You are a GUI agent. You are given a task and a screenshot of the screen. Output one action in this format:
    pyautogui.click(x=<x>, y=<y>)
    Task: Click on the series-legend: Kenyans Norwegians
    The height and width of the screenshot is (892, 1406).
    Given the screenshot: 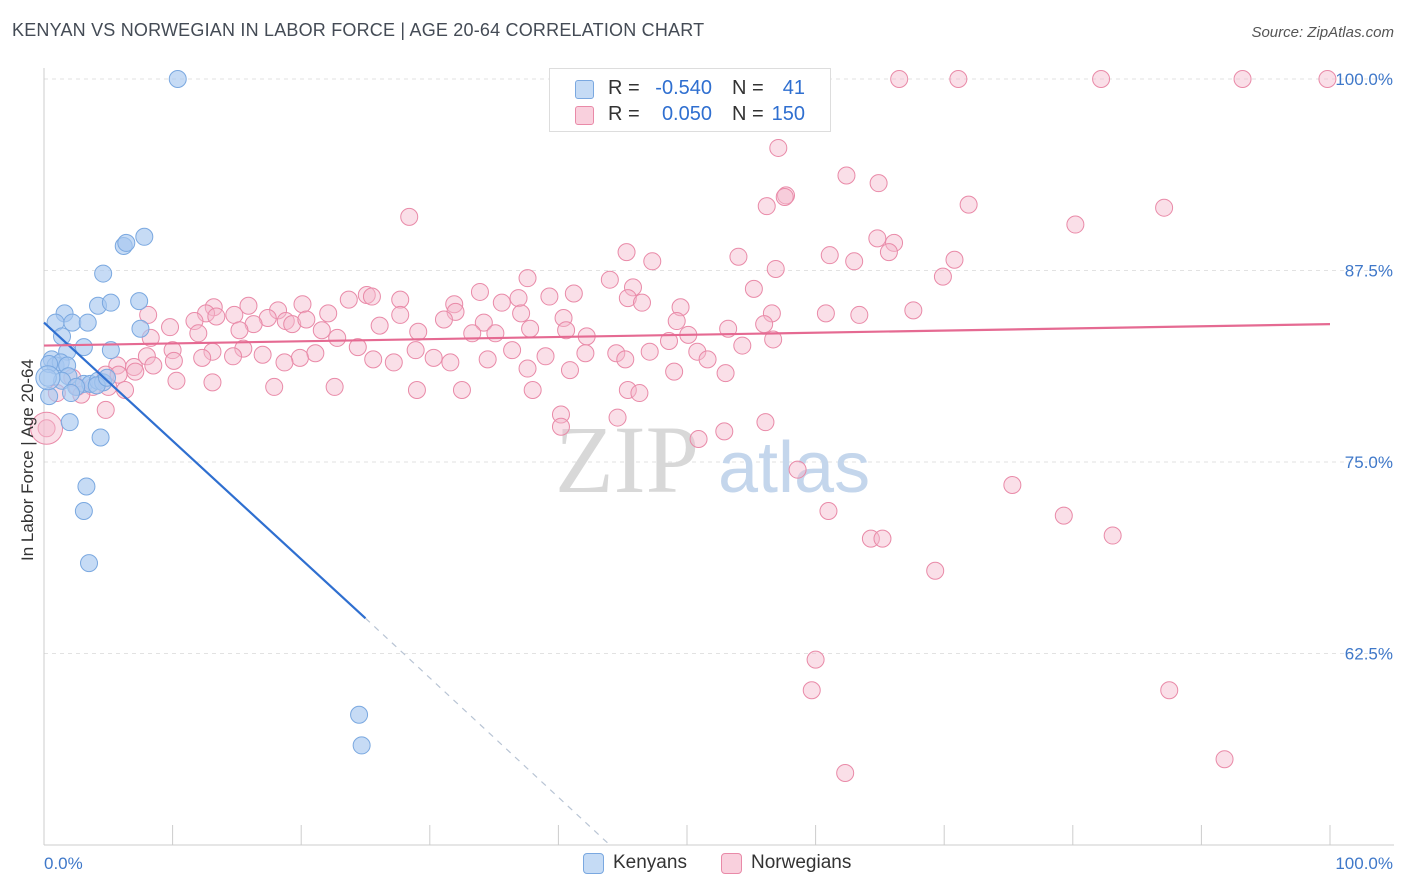 What is the action you would take?
    pyautogui.click(x=703, y=865)
    